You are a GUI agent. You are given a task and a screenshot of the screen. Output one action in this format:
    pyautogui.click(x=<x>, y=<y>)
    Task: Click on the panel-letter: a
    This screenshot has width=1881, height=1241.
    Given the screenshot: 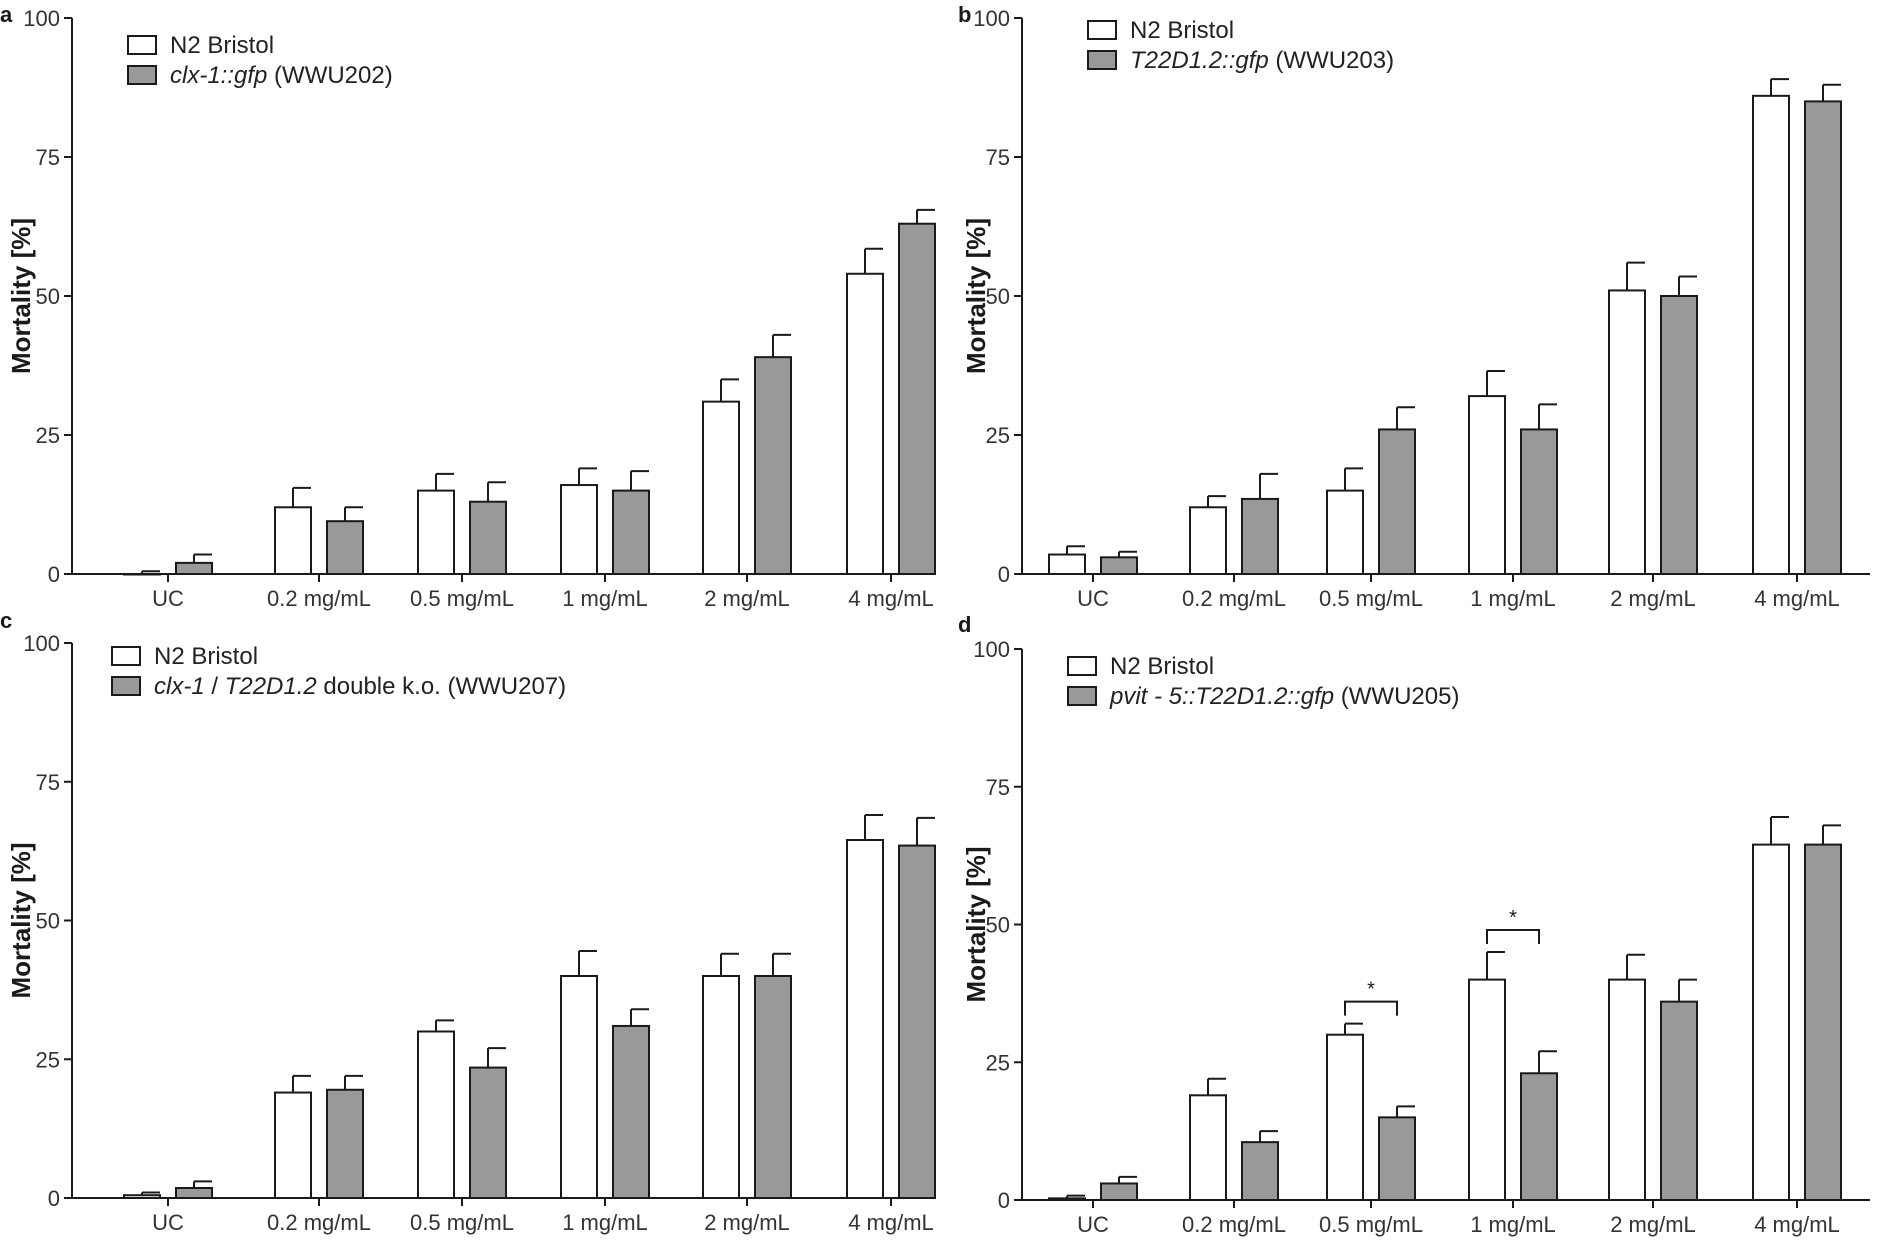 What is the action you would take?
    pyautogui.click(x=6, y=14)
    